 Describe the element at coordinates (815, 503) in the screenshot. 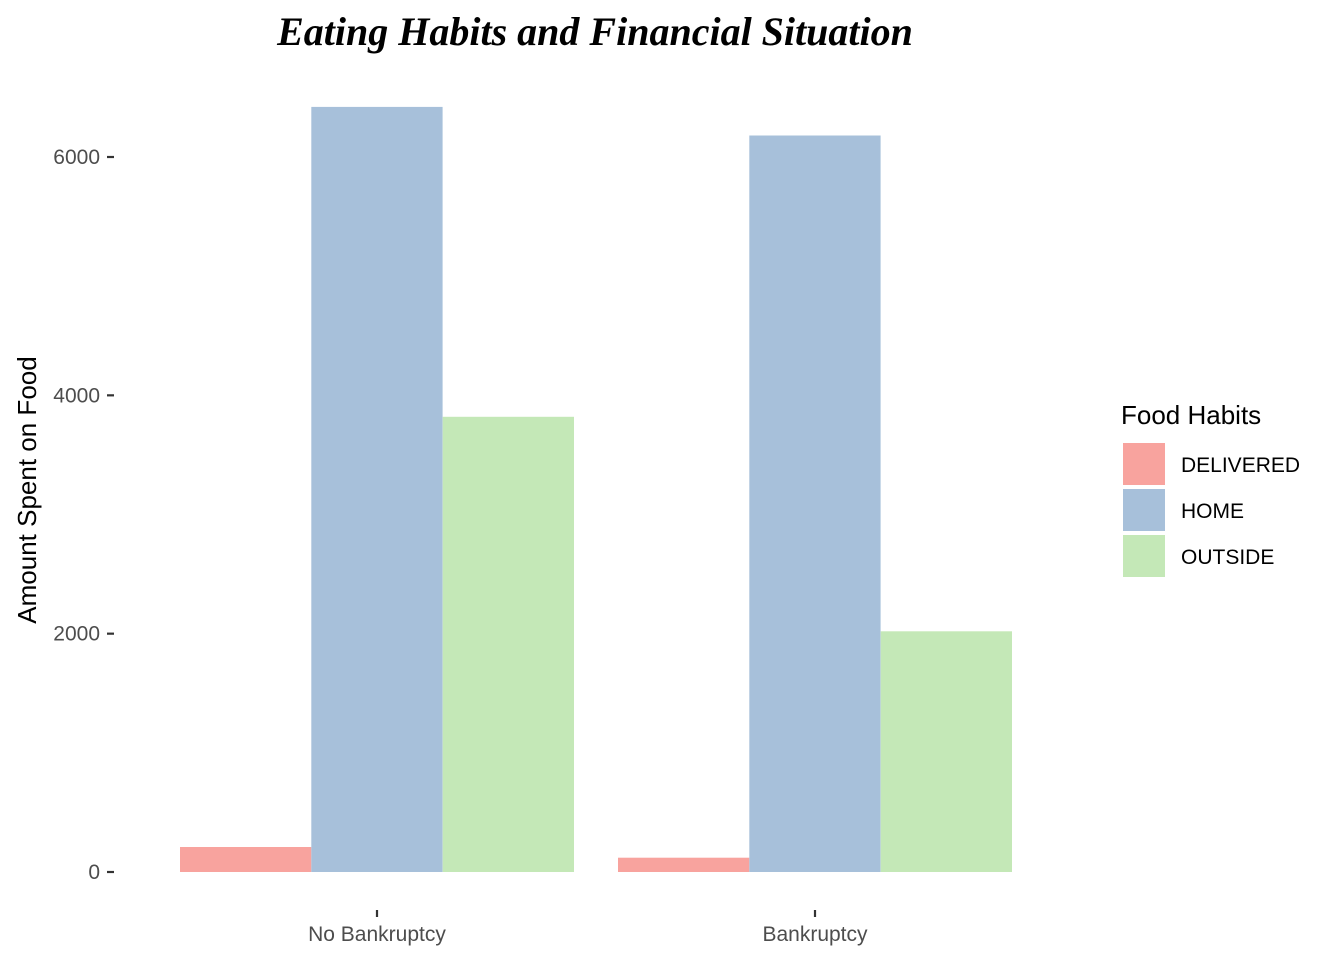

I see `bar-home-bankruptcy` at that location.